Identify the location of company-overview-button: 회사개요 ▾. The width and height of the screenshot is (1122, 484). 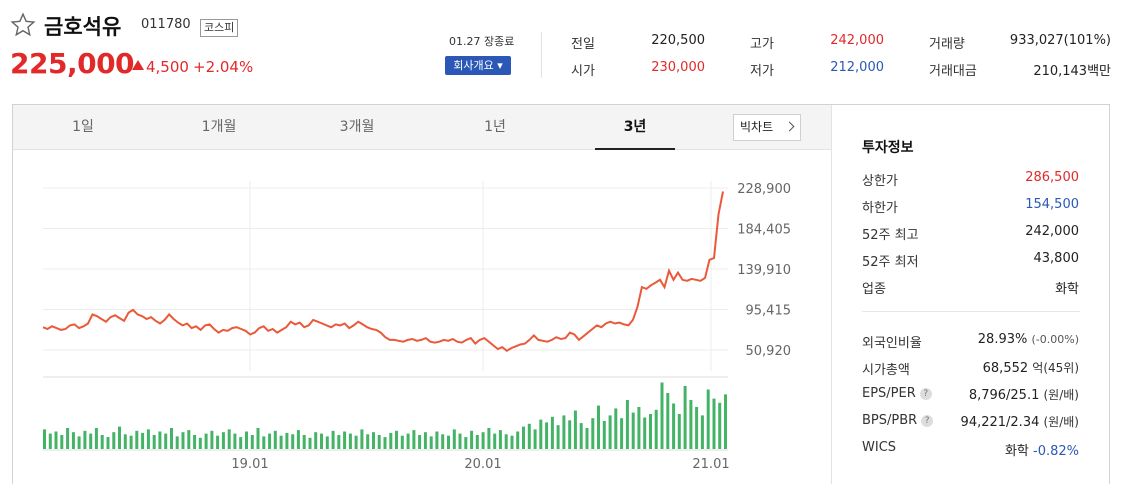
(478, 65).